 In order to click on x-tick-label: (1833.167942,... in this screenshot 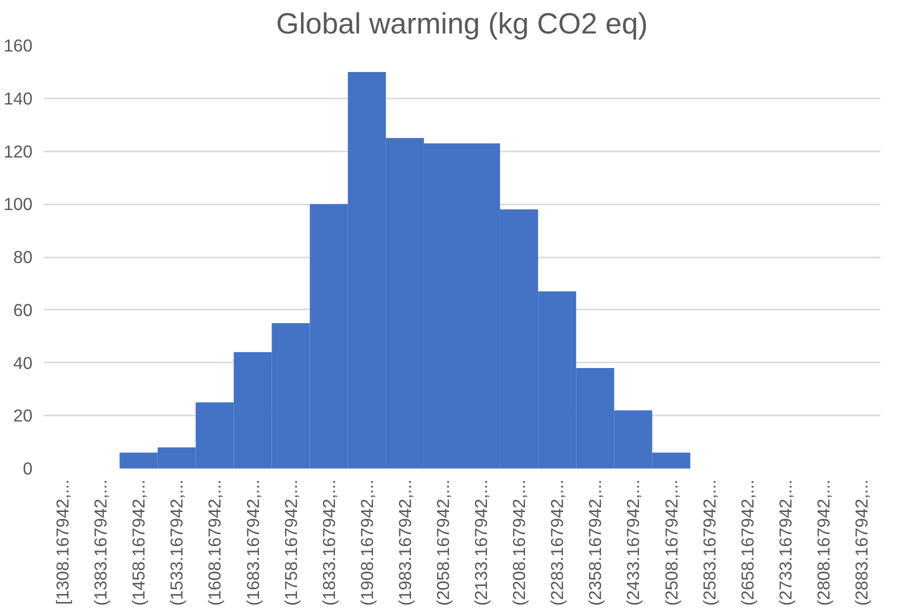, I will do `click(328, 542)`.